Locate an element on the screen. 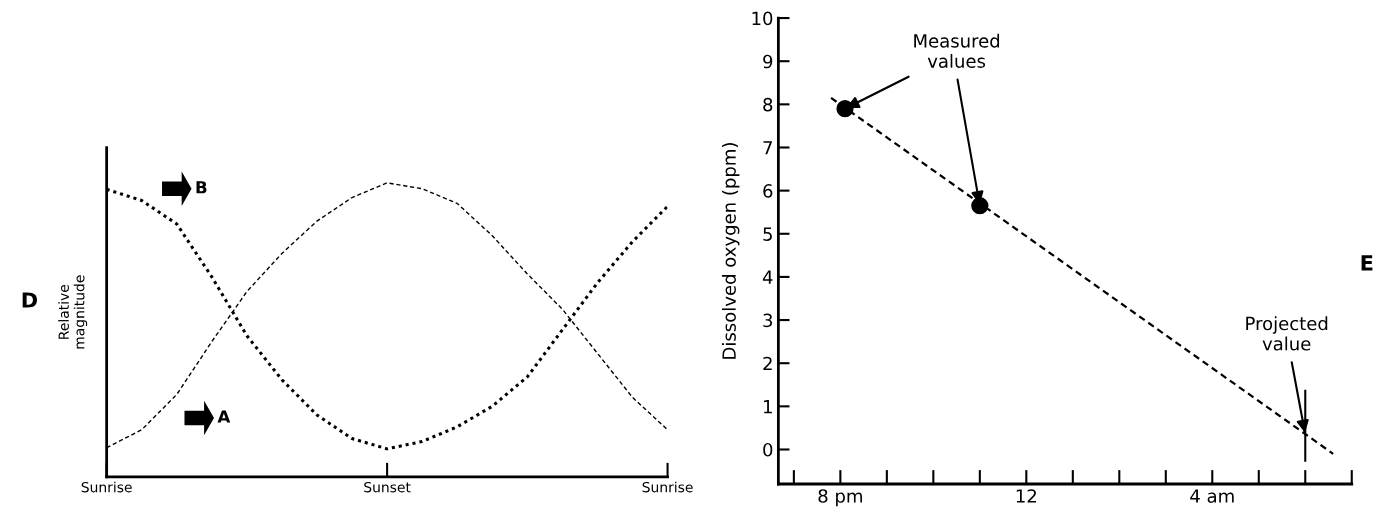  y-tick-label: 1 is located at coordinates (768, 407).